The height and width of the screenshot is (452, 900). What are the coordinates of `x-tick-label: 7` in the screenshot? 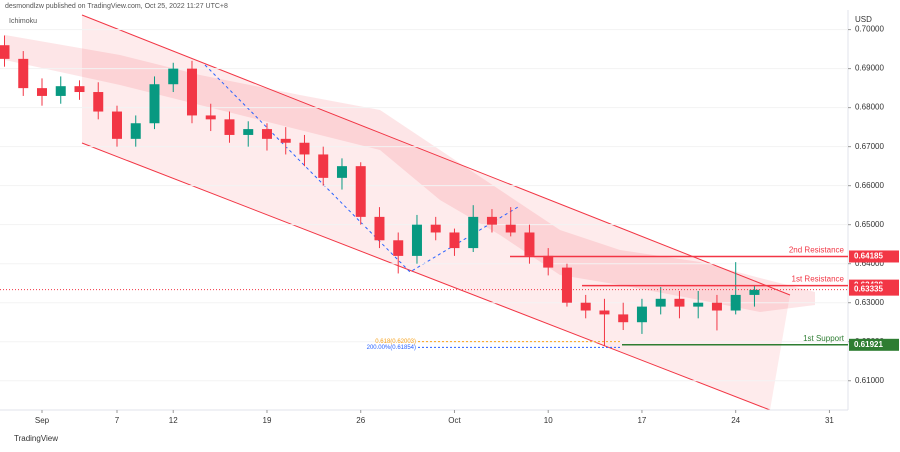 It's located at (117, 420).